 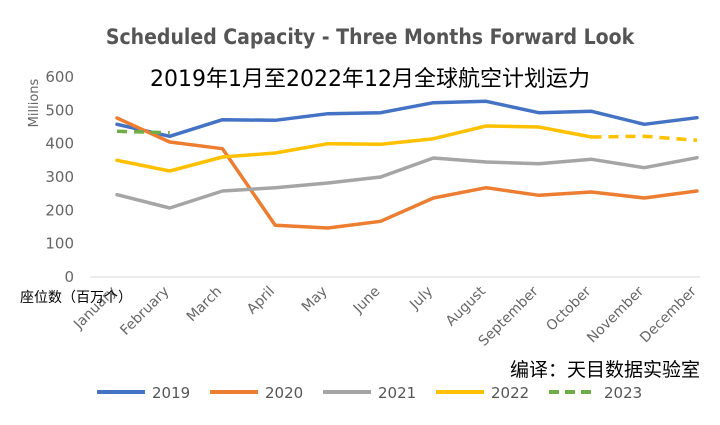 What do you see at coordinates (204, 304) in the screenshot?
I see `x-tick-label: March` at bounding box center [204, 304].